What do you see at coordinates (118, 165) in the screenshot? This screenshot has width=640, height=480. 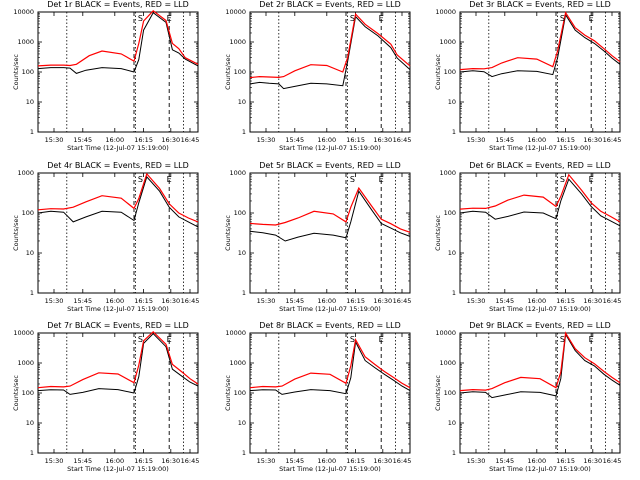 I see `panel-title: Det 4r BLACK = Events, RED = LLD` at bounding box center [118, 165].